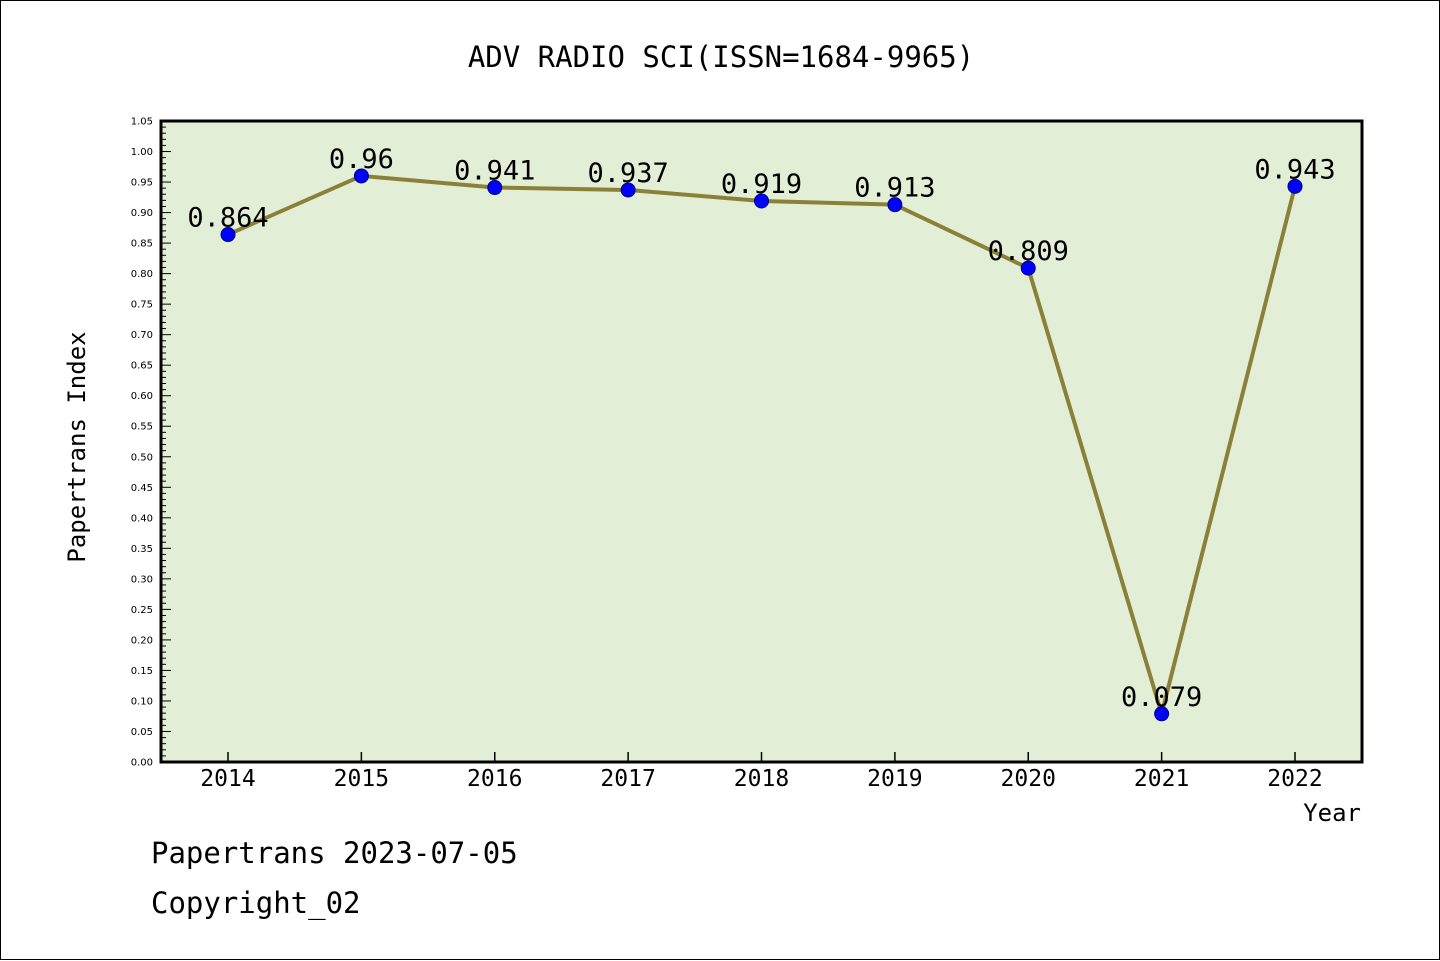 This screenshot has width=1440, height=961. I want to click on x-tick-label: 2022, so click(1294, 779).